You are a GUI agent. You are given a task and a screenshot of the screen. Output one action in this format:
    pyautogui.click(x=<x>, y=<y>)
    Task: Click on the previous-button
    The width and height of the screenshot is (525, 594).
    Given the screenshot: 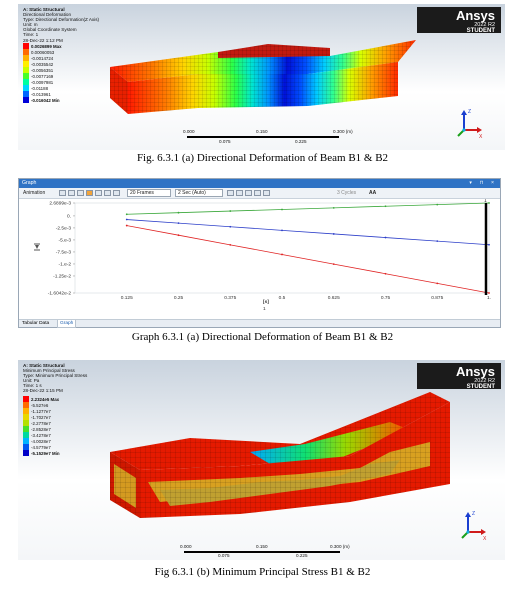 What is the action you would take?
    pyautogui.click(x=257, y=193)
    